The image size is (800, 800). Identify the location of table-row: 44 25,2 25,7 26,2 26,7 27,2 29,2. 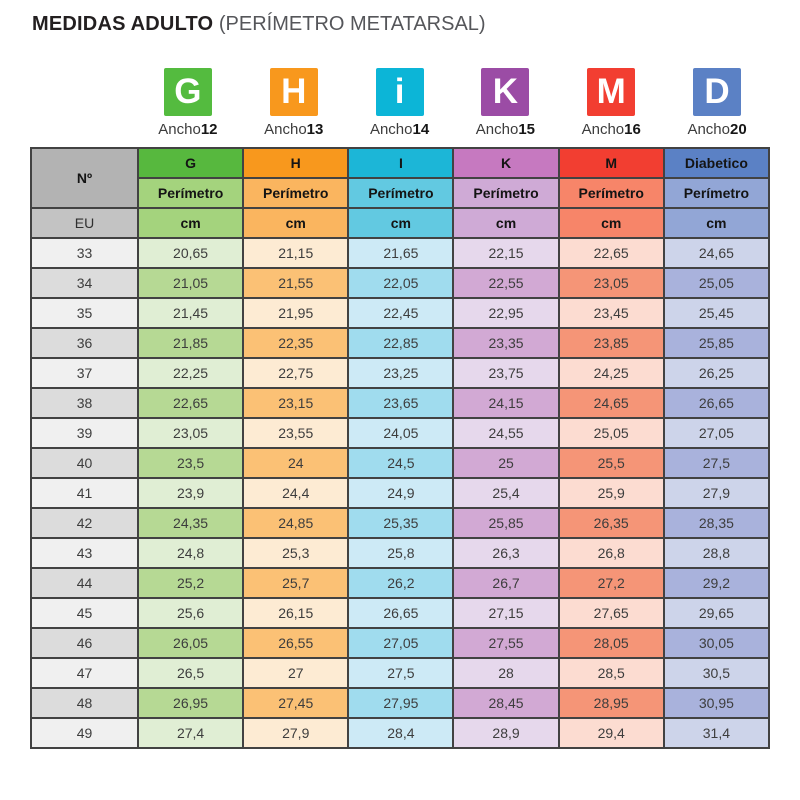
(400, 583).